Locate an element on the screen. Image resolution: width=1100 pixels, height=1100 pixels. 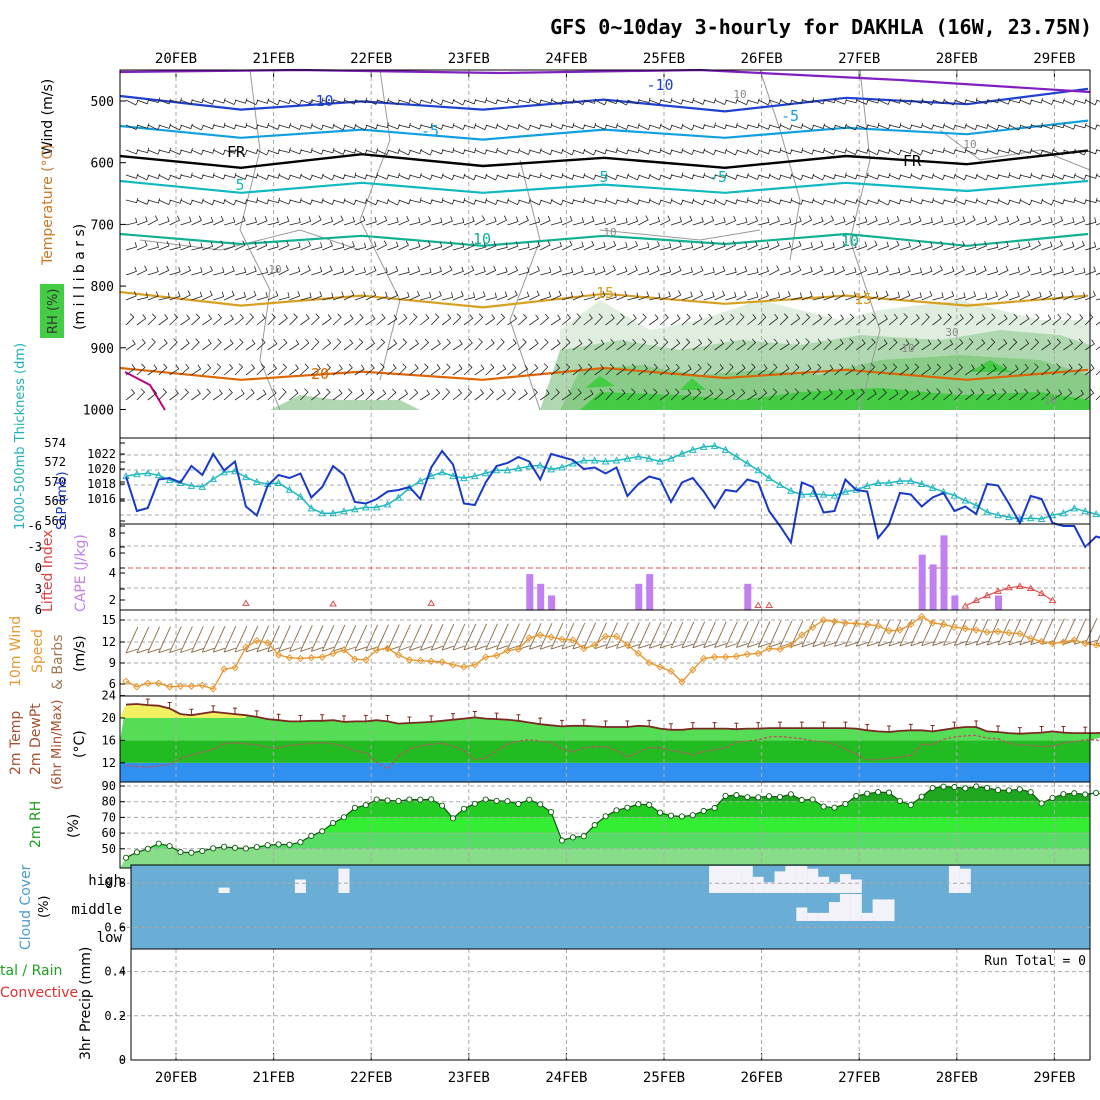
temp-label-dewpt: 2m DewPt is located at coordinates (36, 739).